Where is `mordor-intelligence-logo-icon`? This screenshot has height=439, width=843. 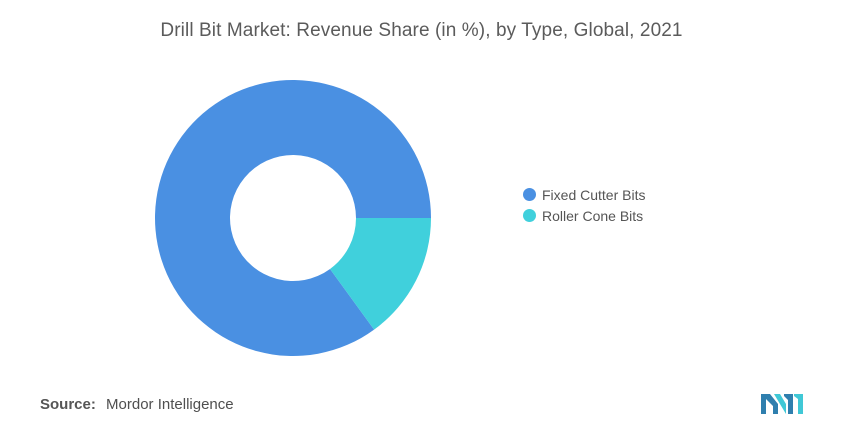
mordor-intelligence-logo-icon is located at coordinates (782, 404).